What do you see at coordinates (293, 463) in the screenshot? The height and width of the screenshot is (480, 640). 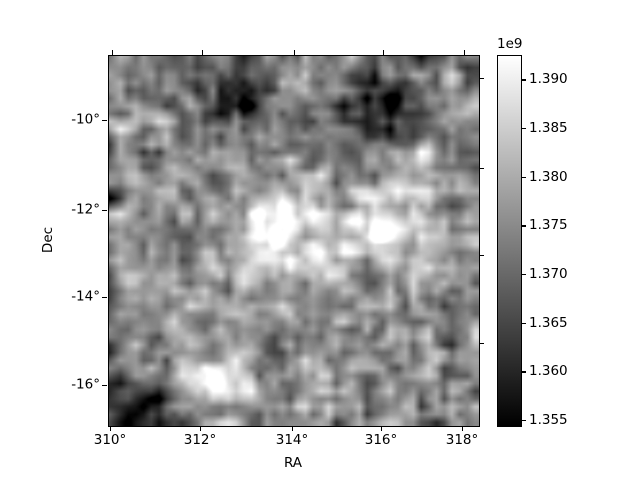 I see `x-axis-title: RA` at bounding box center [293, 463].